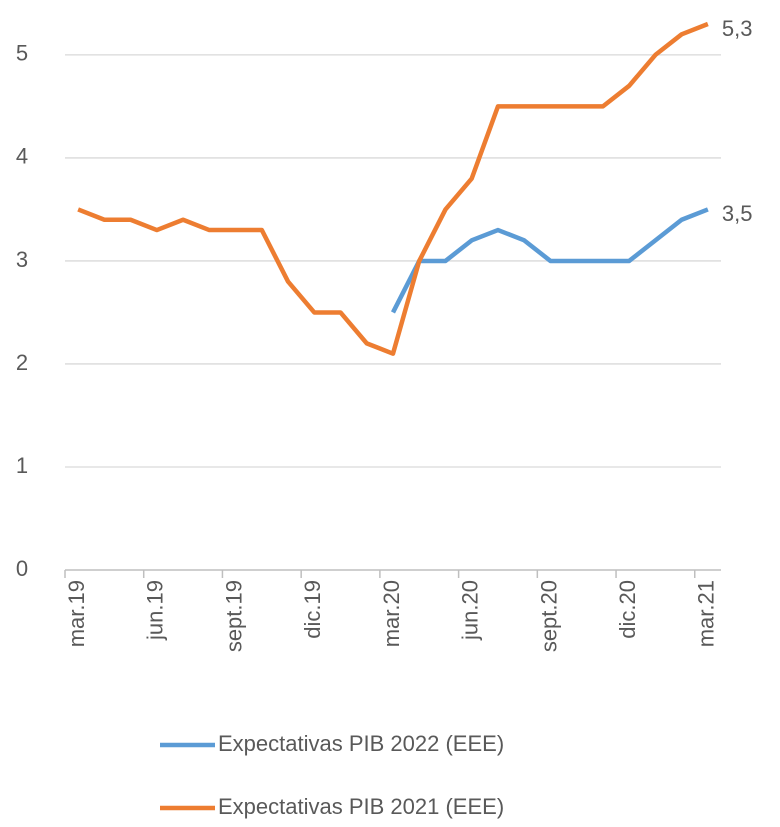  I want to click on x-tick-label: dic.20, so click(627, 609).